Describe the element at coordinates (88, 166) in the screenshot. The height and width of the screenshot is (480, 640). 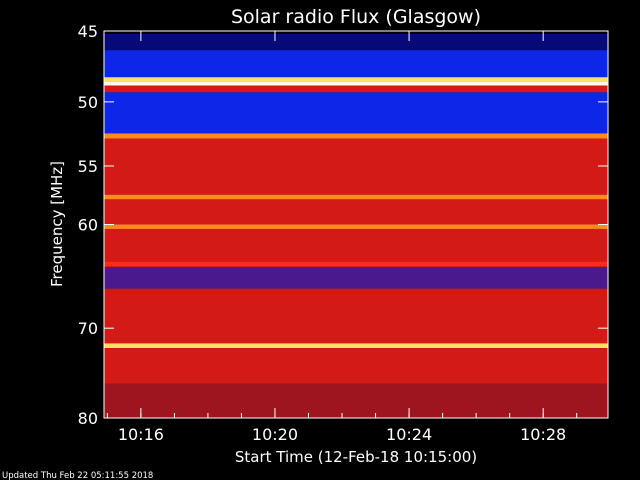
I see `y-tick-label: 55` at that location.